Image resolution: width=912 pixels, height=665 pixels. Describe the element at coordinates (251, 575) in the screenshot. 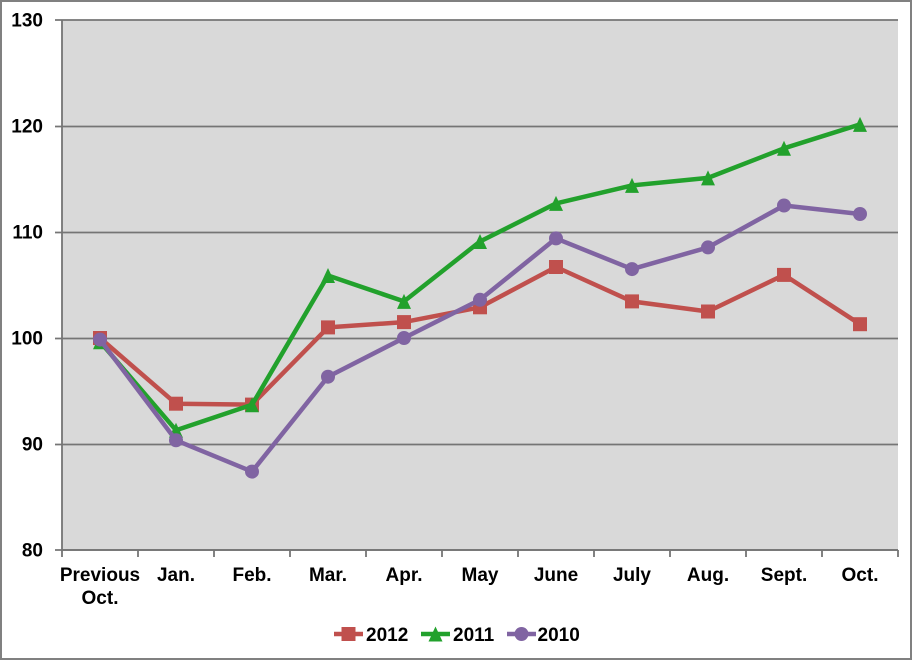

I see `svg-text: Feb.` at that location.